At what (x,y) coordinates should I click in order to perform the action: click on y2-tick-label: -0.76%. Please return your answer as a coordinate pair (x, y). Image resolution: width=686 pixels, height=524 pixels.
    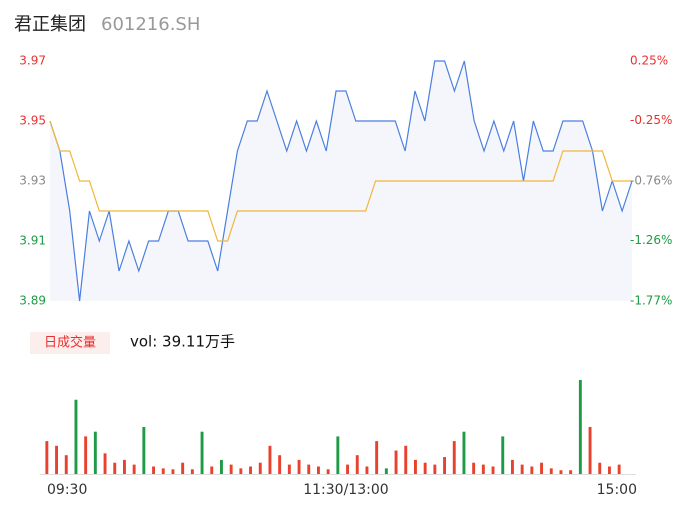
    Looking at the image, I should click on (651, 181).